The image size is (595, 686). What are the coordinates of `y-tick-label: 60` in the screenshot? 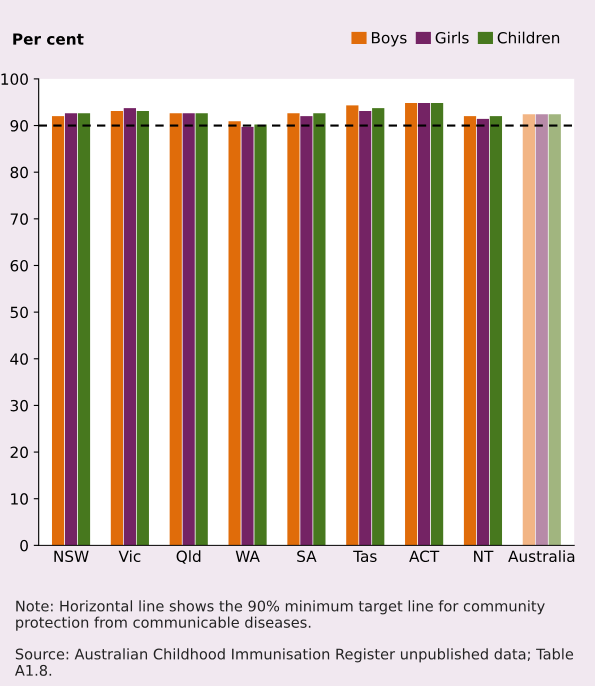 It's located at (19, 266).